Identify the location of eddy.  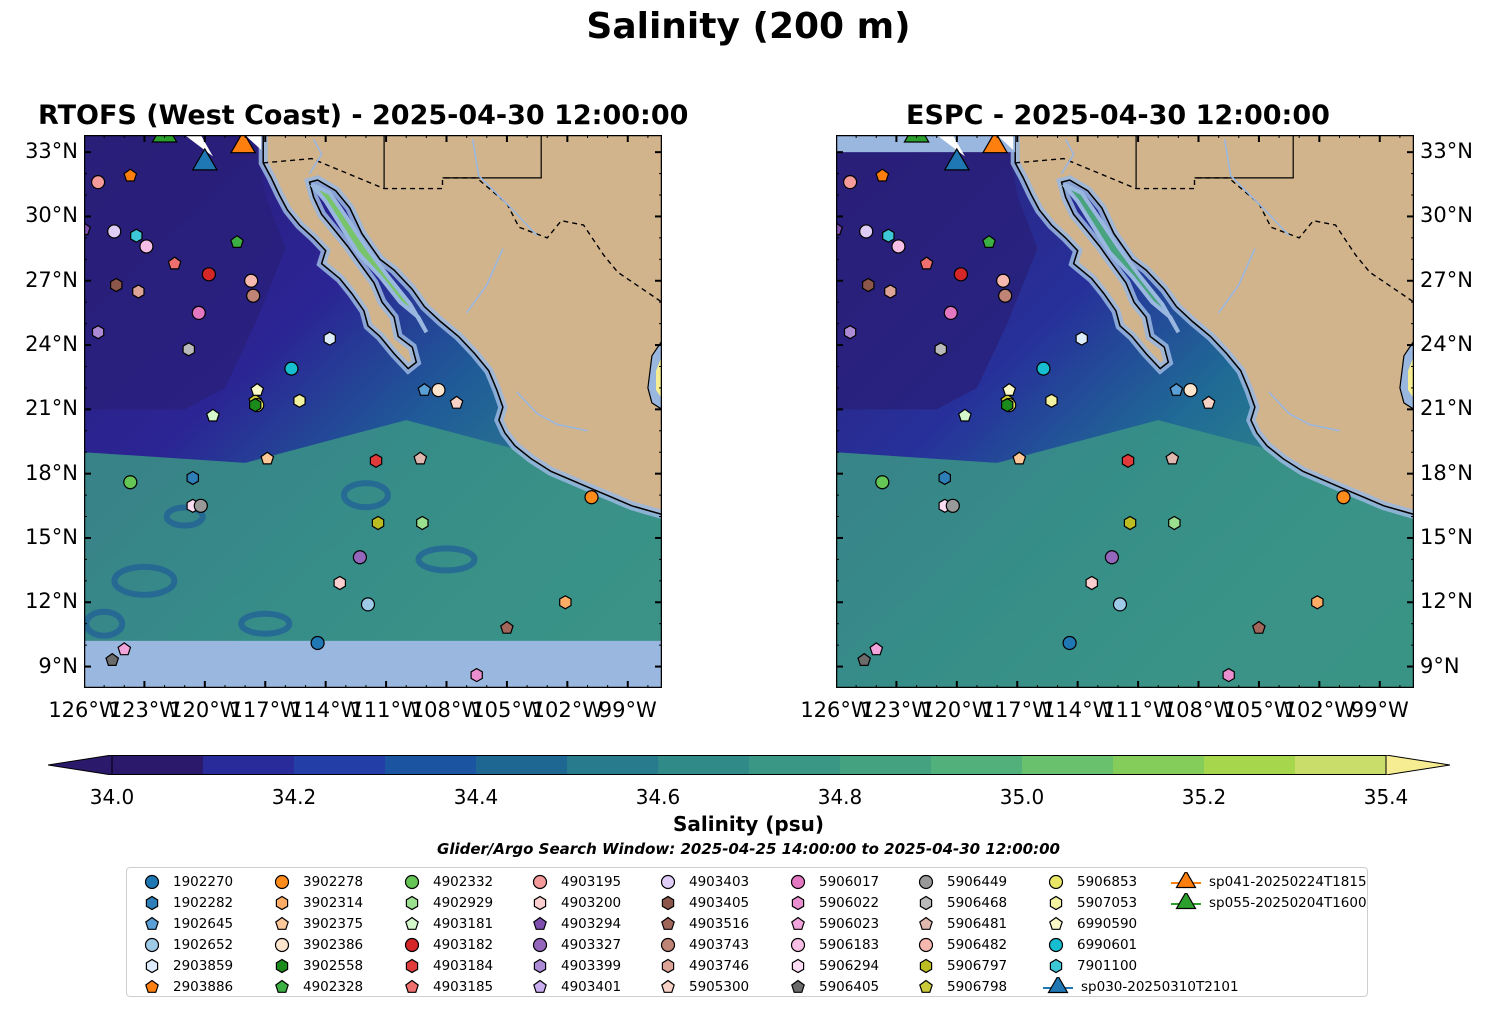
(265, 623).